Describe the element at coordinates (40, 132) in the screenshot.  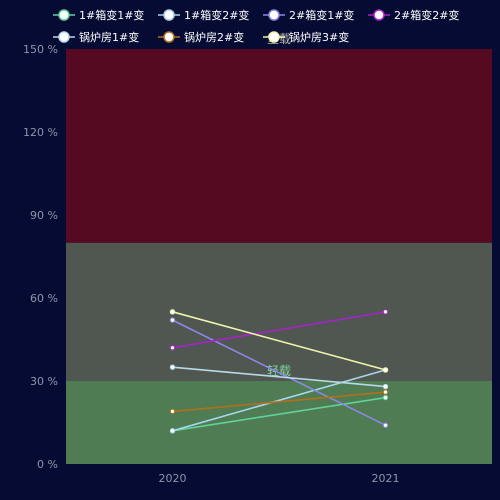
I see `y-tick-label: 120 %` at that location.